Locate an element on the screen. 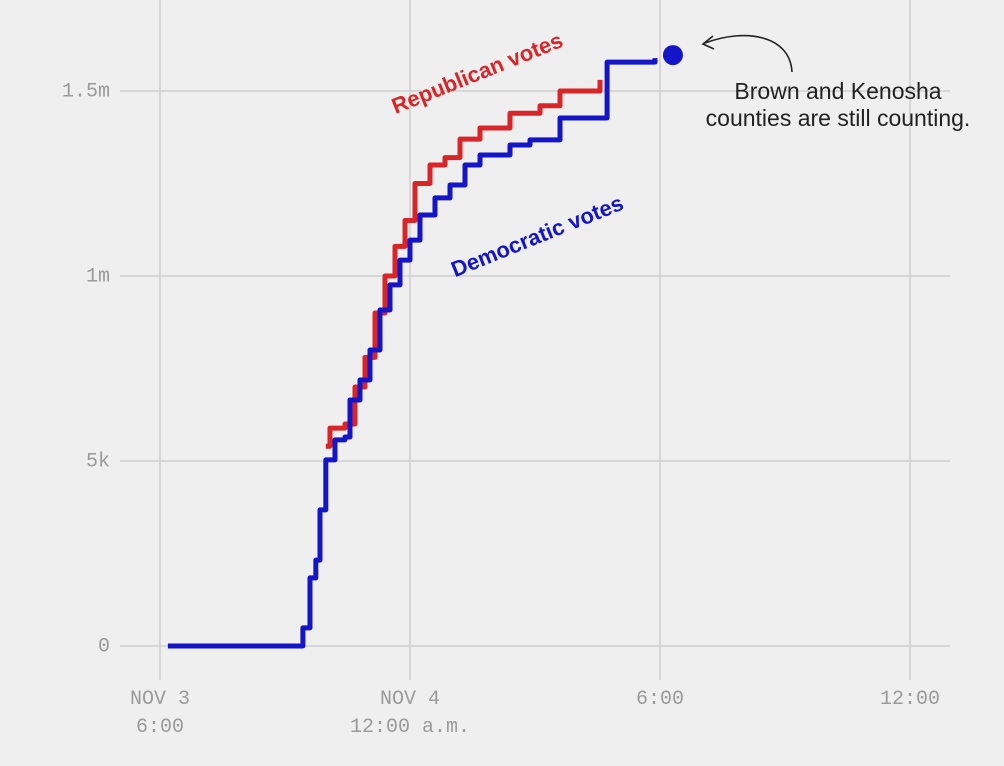  x-tick-label: NOV 3 6:00 is located at coordinates (159, 713).